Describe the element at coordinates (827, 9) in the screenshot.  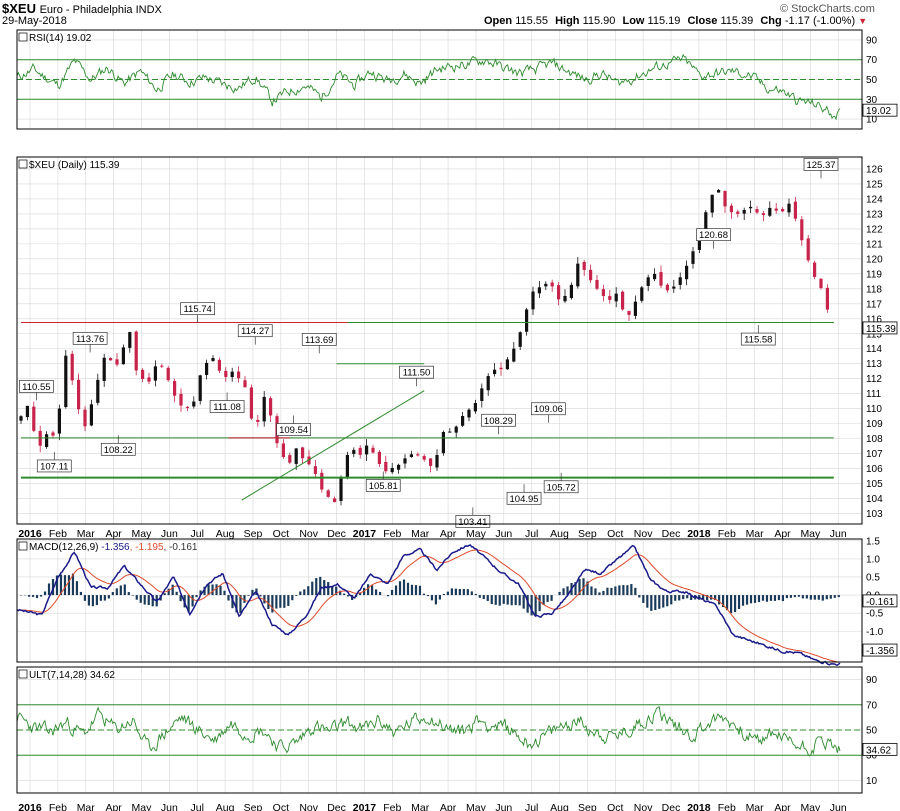
I see `watermark: © StockCharts.com` at that location.